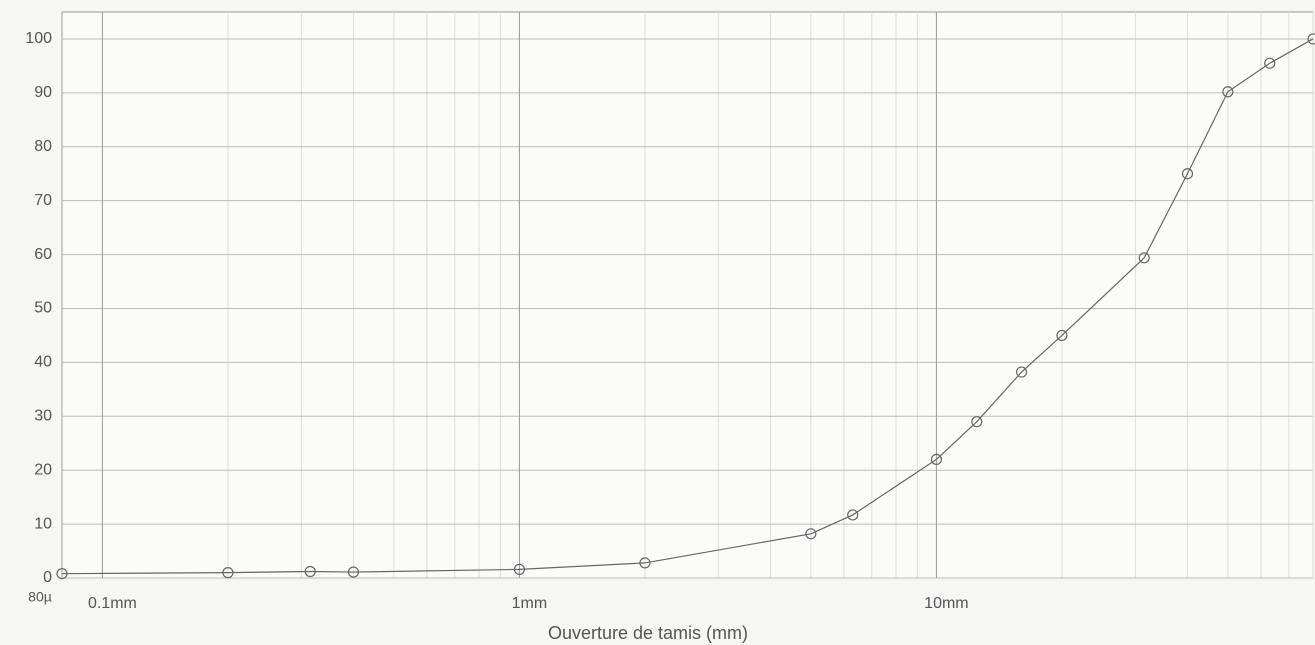  What do you see at coordinates (112, 603) in the screenshot?
I see `x-tick-label: 0.1mm` at bounding box center [112, 603].